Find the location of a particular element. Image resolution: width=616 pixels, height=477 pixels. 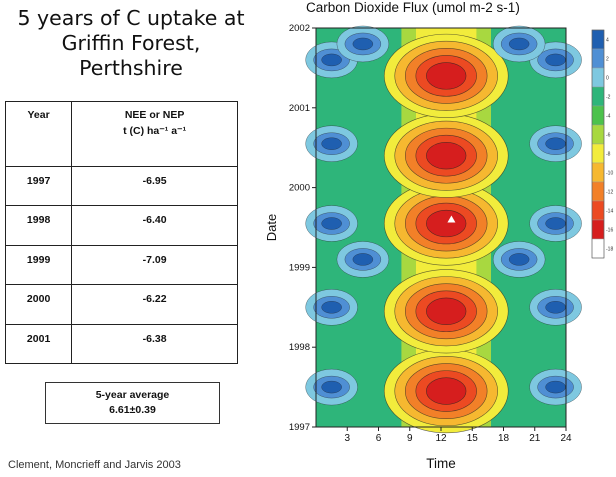

title-line: Perthshire is located at coordinates (131, 68).